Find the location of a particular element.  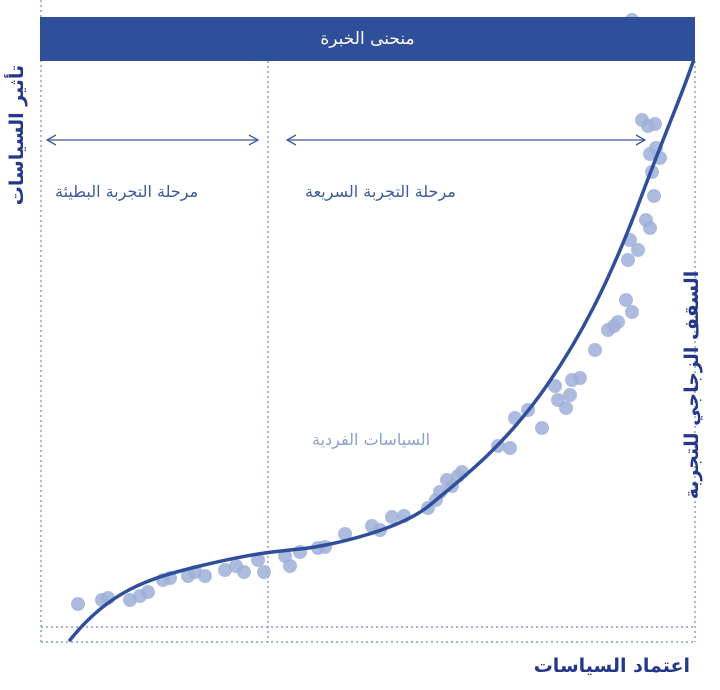

y-axis-label-text: تأثير السياسات is located at coordinates (17, 135).